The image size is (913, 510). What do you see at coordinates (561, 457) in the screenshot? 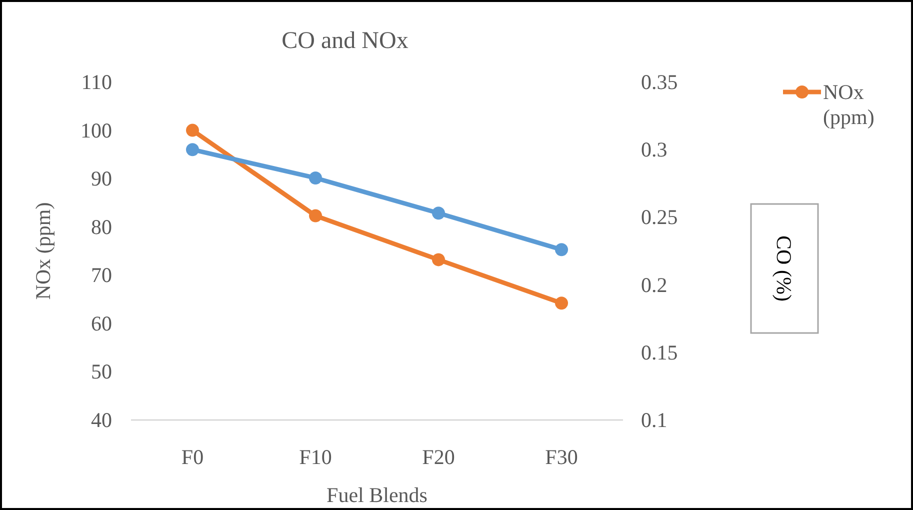
I see `x-tick-label: F30` at bounding box center [561, 457].